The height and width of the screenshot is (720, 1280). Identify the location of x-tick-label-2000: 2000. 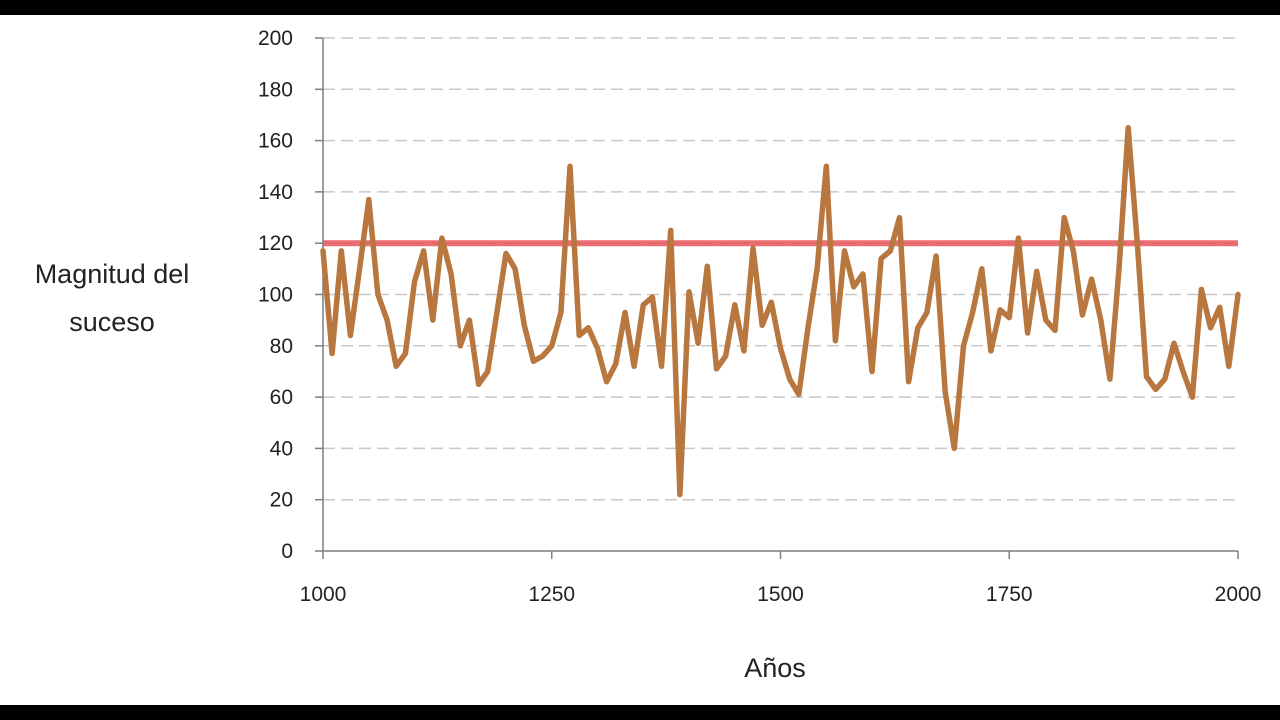
(1238, 594).